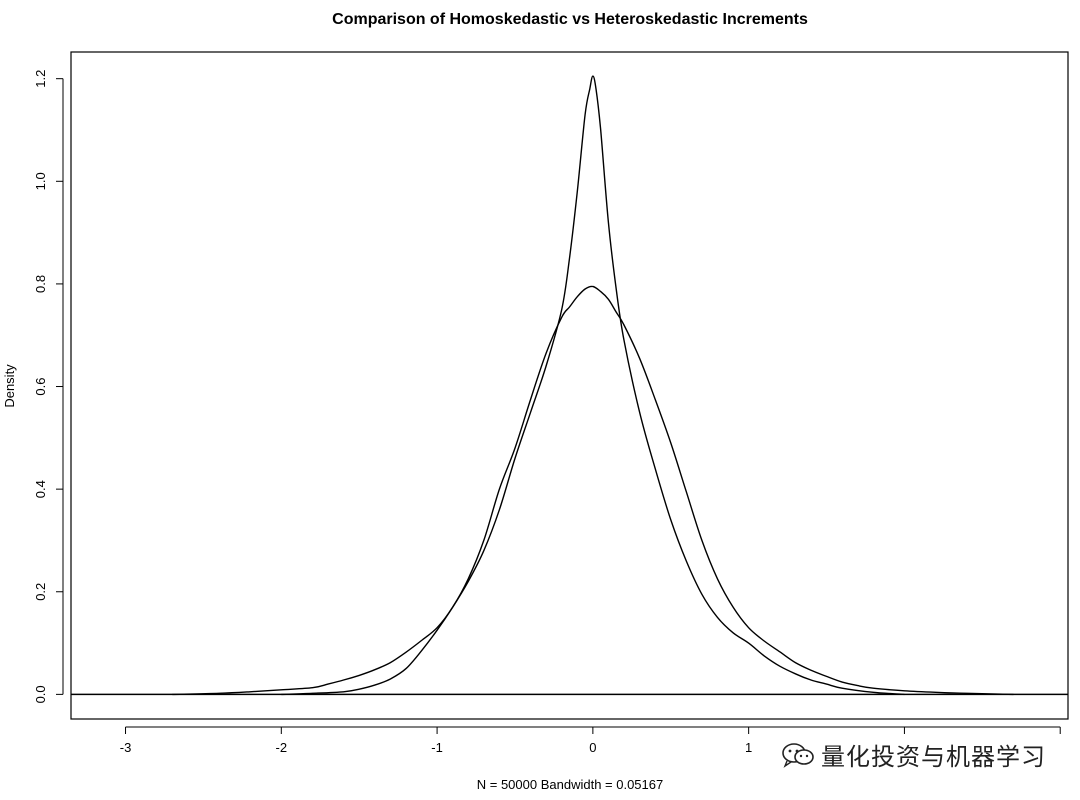 The width and height of the screenshot is (1080, 800). What do you see at coordinates (592, 747) in the screenshot?
I see `x-tick-label-3: 0` at bounding box center [592, 747].